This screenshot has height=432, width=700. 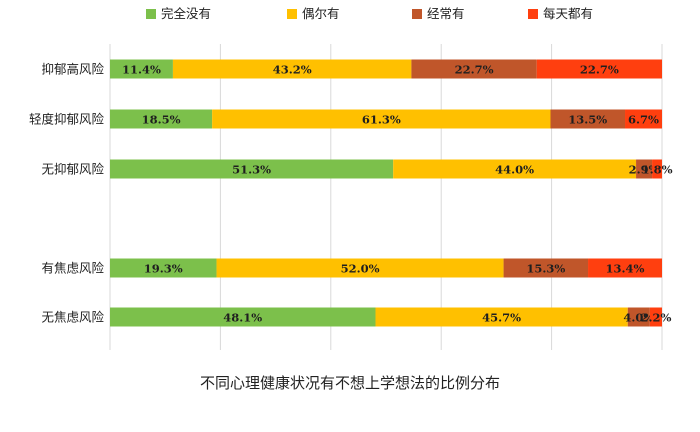 I want to click on category-label: 无焦虑风险, so click(x=72, y=317).